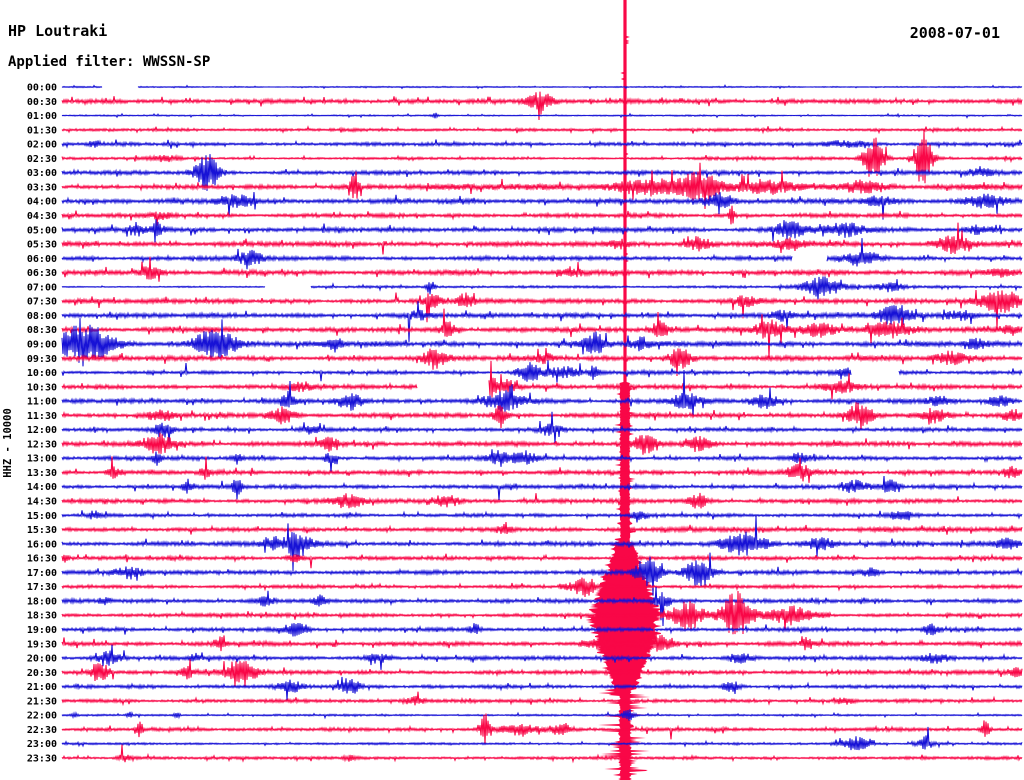  Describe the element at coordinates (542, 699) in the screenshot. I see `seismogram-trace-21:30` at that location.